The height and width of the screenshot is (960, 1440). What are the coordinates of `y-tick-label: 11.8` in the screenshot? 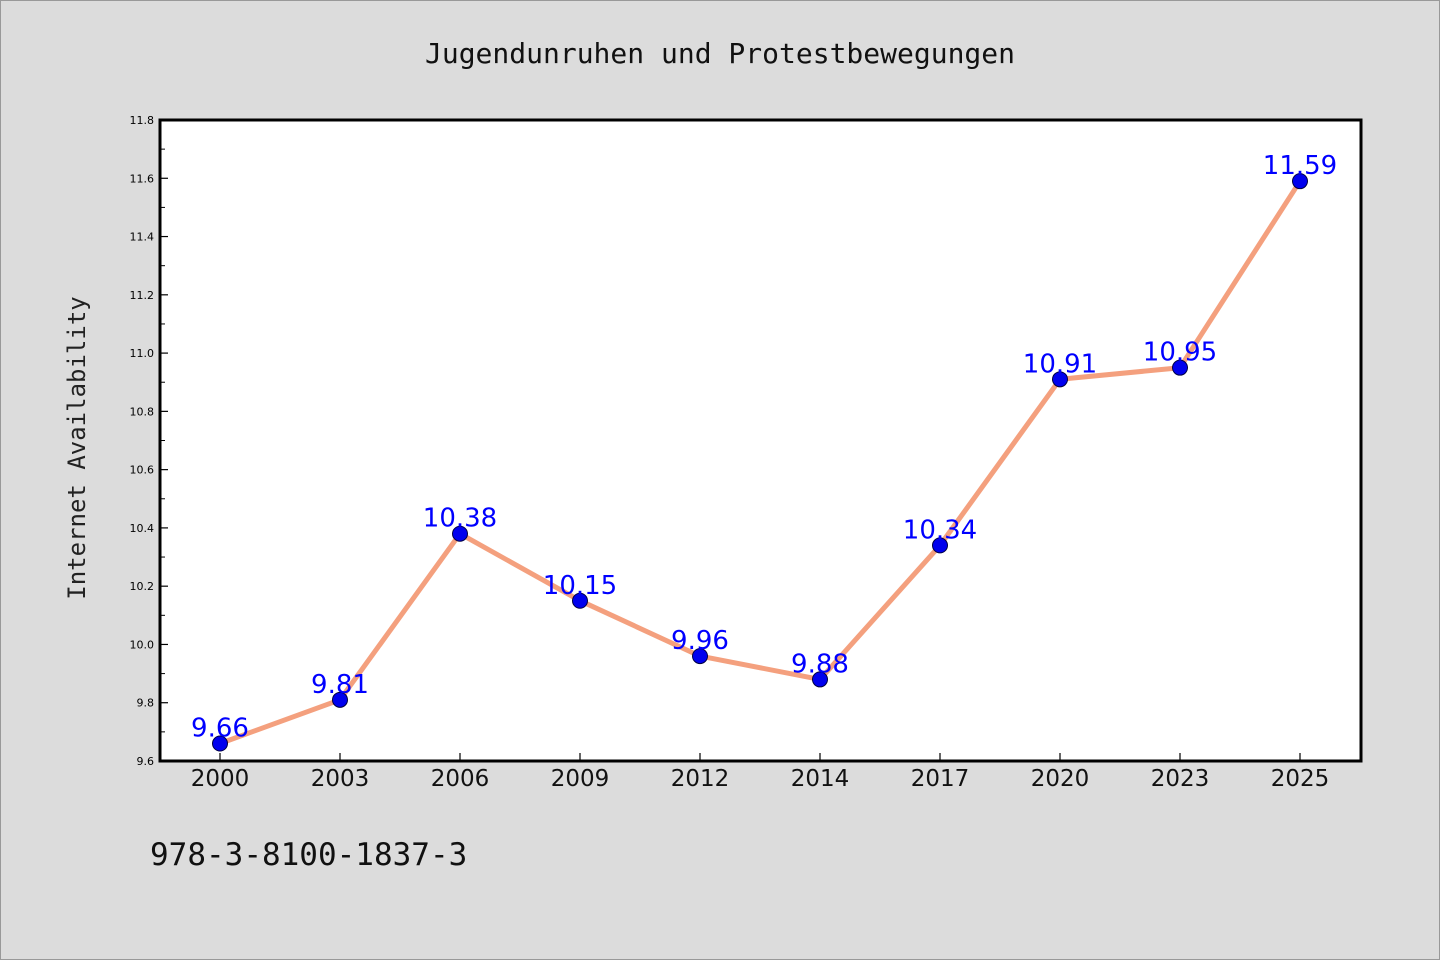 It's located at (142, 120).